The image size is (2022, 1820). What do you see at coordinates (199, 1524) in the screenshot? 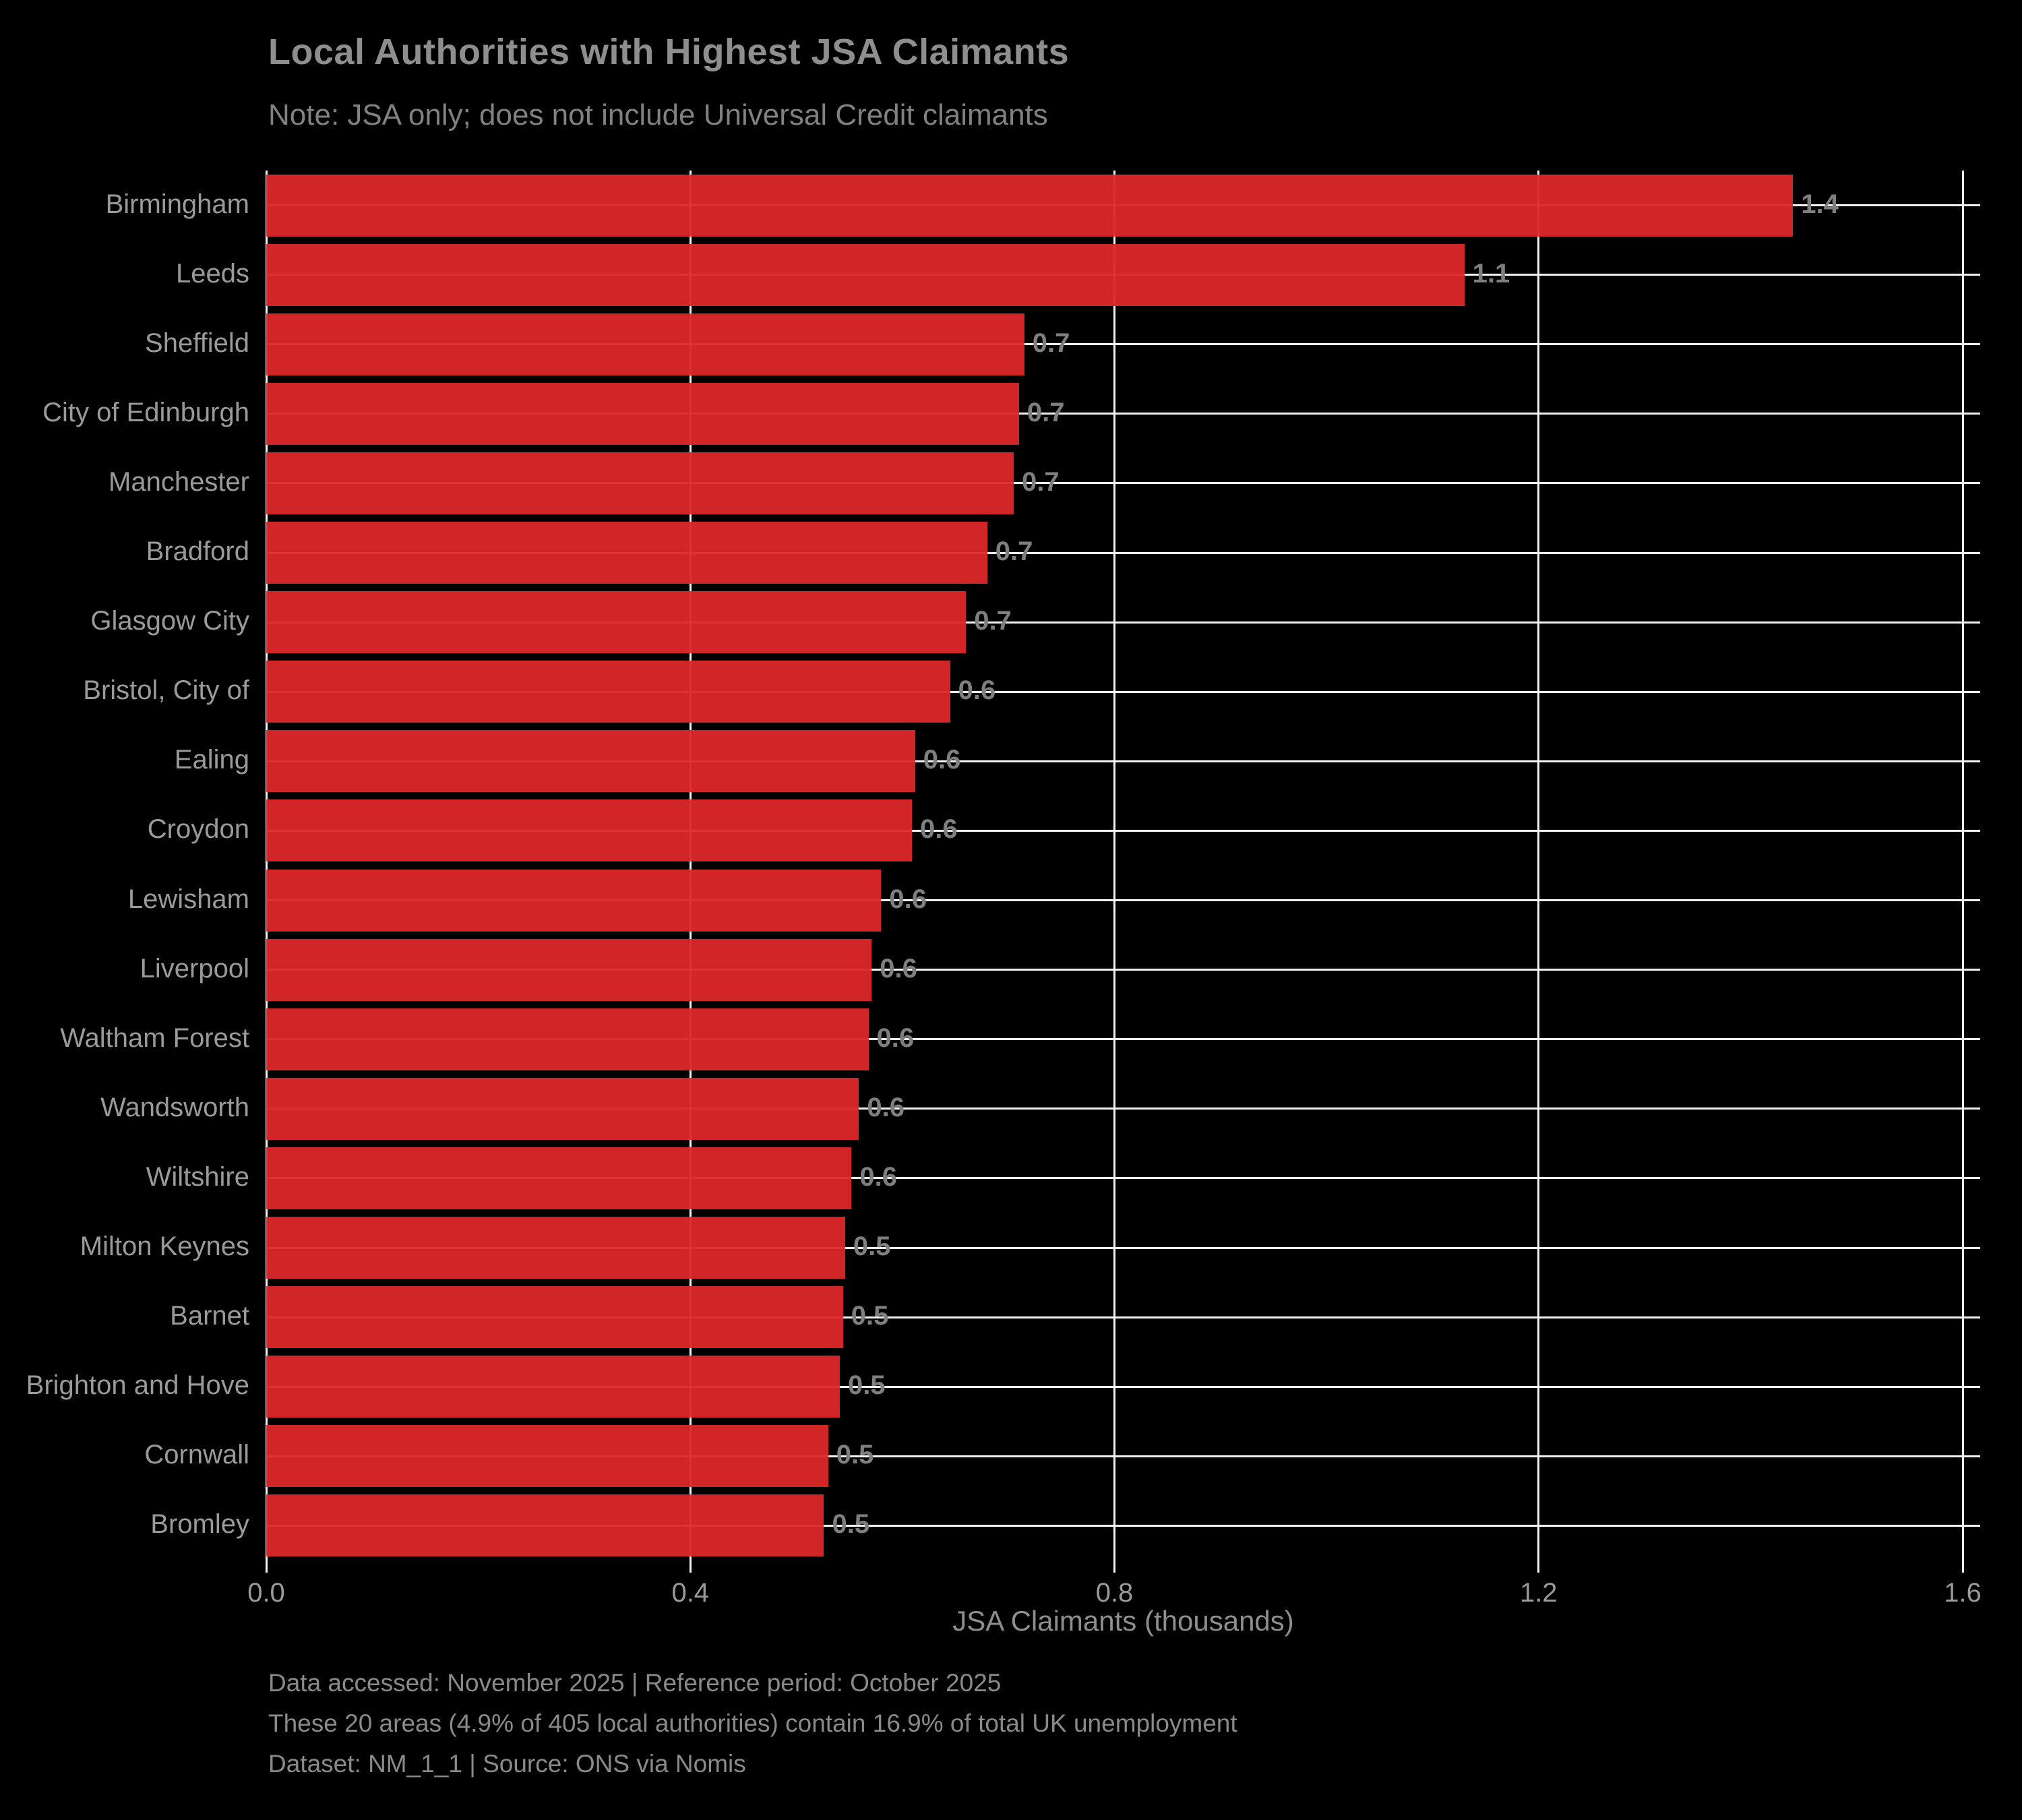
I see `y-tick-label: Bromley` at bounding box center [199, 1524].